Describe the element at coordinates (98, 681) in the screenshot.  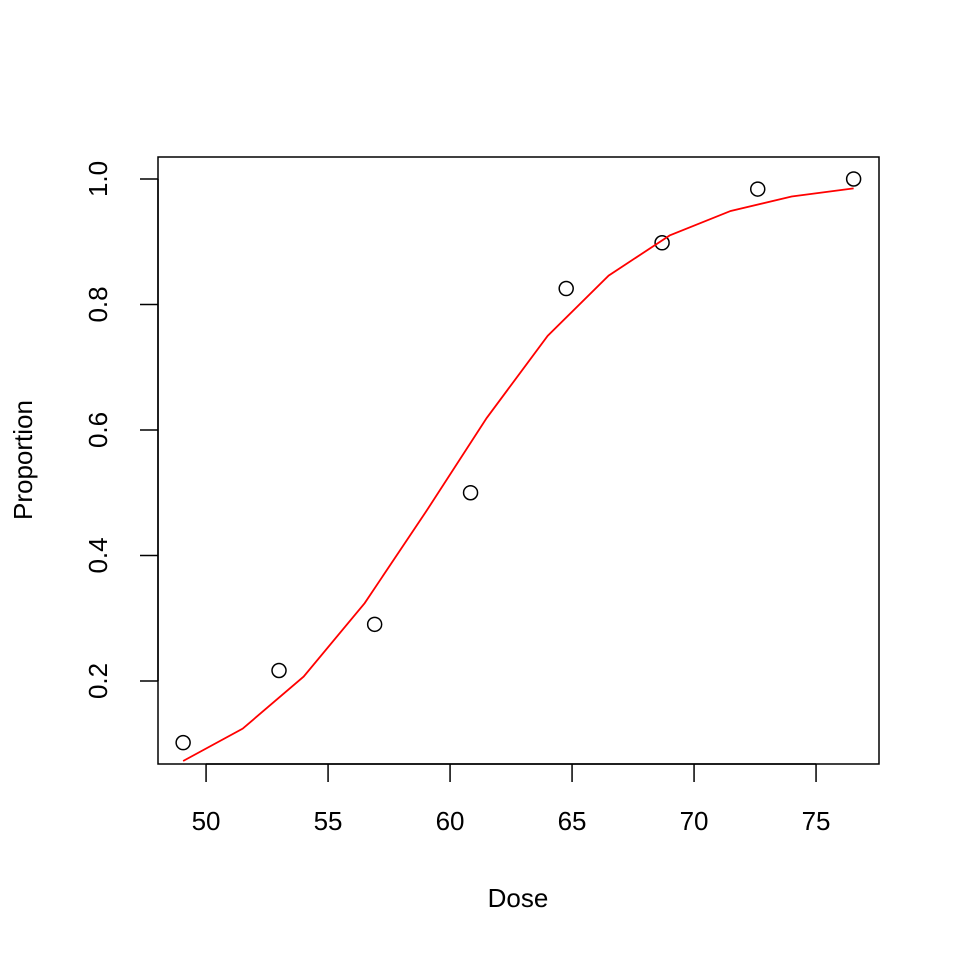
I see `y-tick-label: 0.2` at that location.